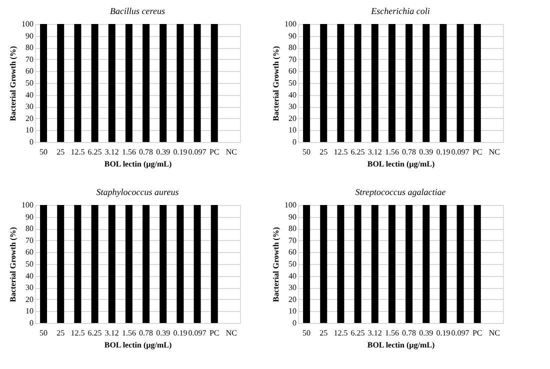 Image resolution: width=550 pixels, height=369 pixels. Describe the element at coordinates (400, 11) in the screenshot. I see `chart-title: Escherichia coli` at that location.